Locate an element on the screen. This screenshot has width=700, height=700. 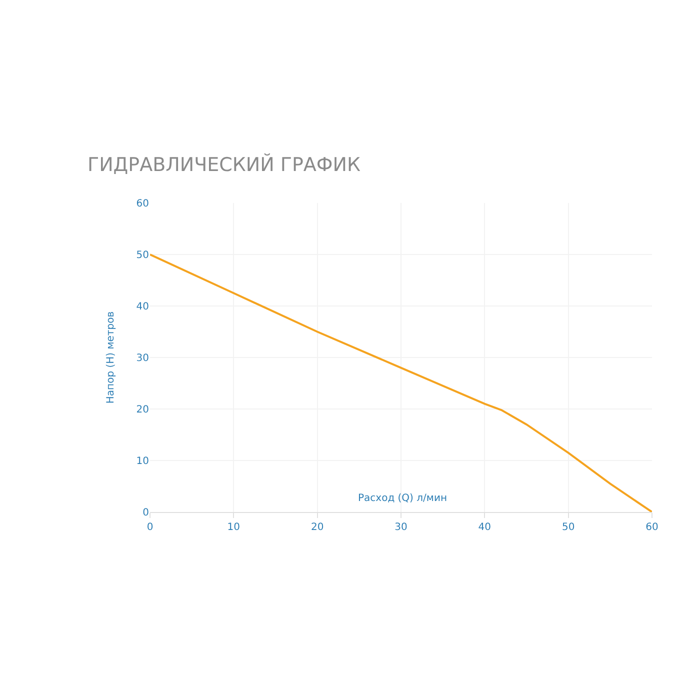
y-tick-label: 20 is located at coordinates (142, 410).